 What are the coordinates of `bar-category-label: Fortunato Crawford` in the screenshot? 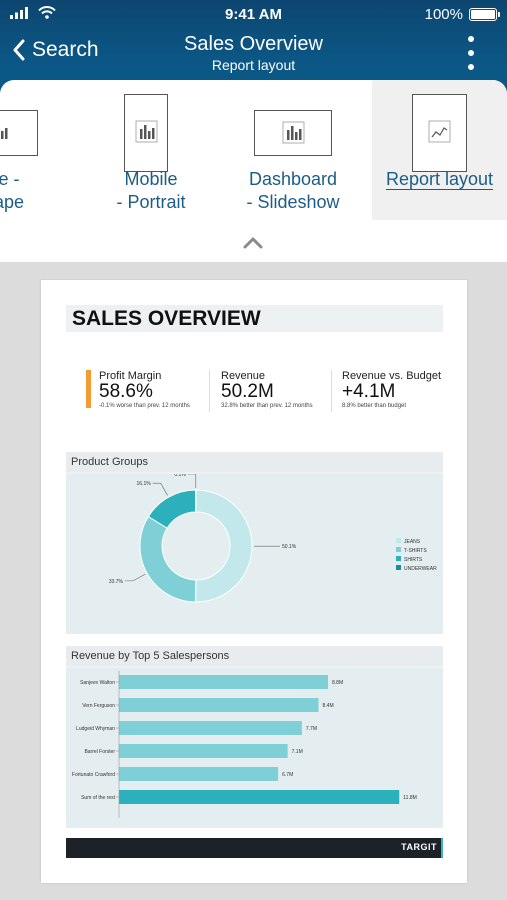 It's located at (93, 775).